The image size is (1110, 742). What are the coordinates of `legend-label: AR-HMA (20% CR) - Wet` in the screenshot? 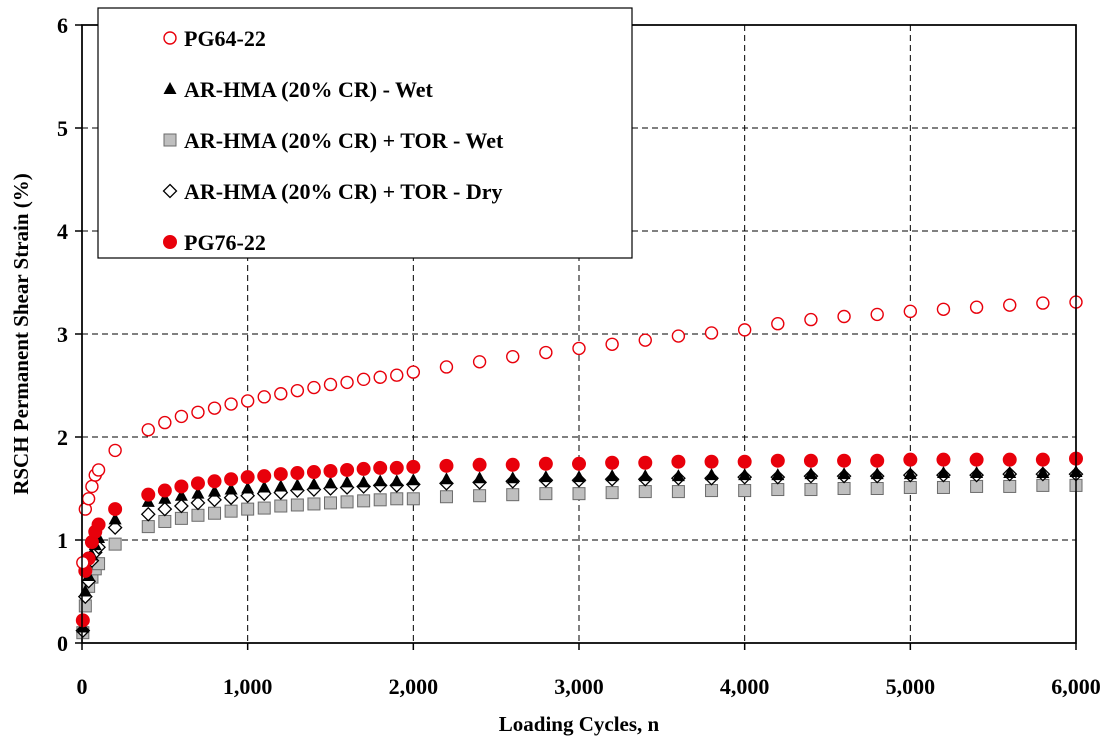 It's located at (309, 89).